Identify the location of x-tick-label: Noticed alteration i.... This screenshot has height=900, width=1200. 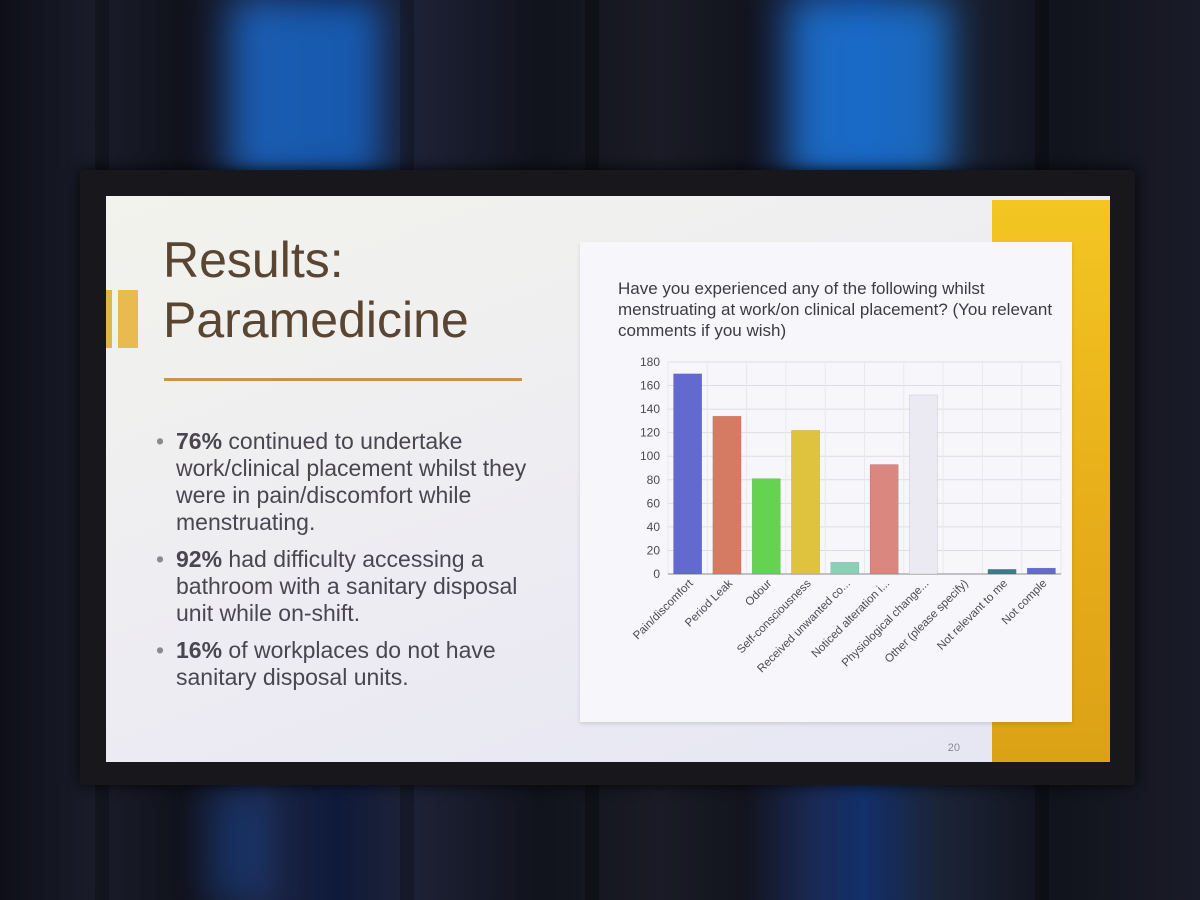
(851, 619).